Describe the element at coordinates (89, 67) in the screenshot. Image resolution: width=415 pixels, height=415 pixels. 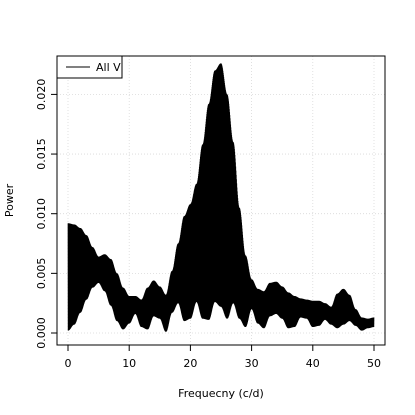
I see `legend: All V` at that location.